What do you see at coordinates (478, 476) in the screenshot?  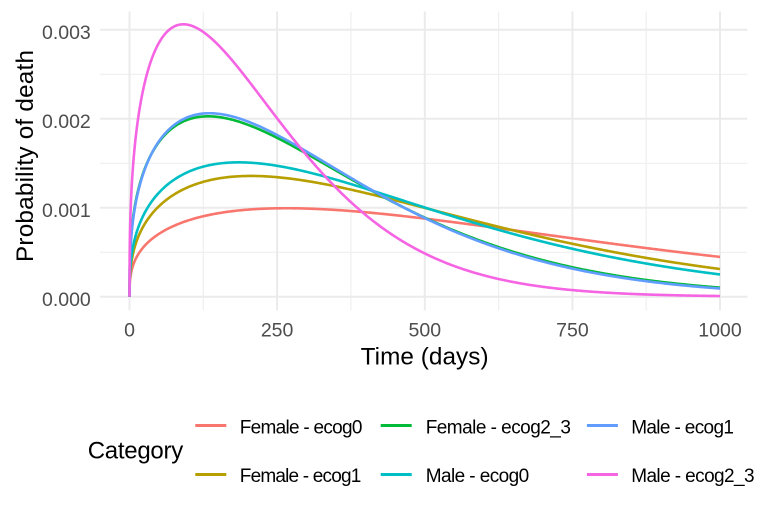 I see `svg-text: Male - ecog0` at bounding box center [478, 476].